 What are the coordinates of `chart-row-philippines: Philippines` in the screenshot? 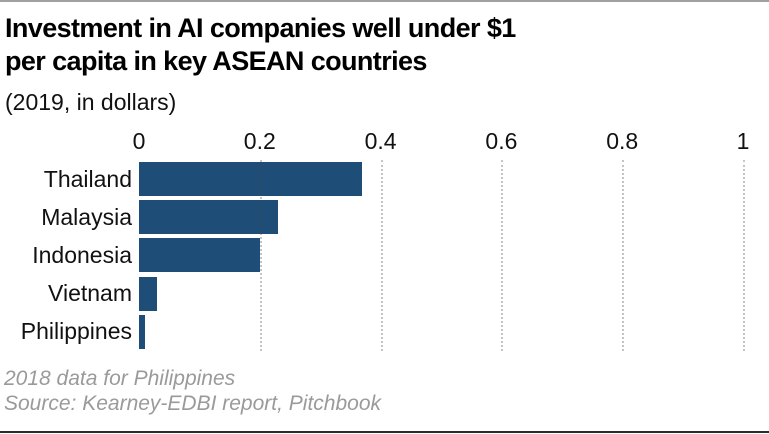 It's located at (382, 332).